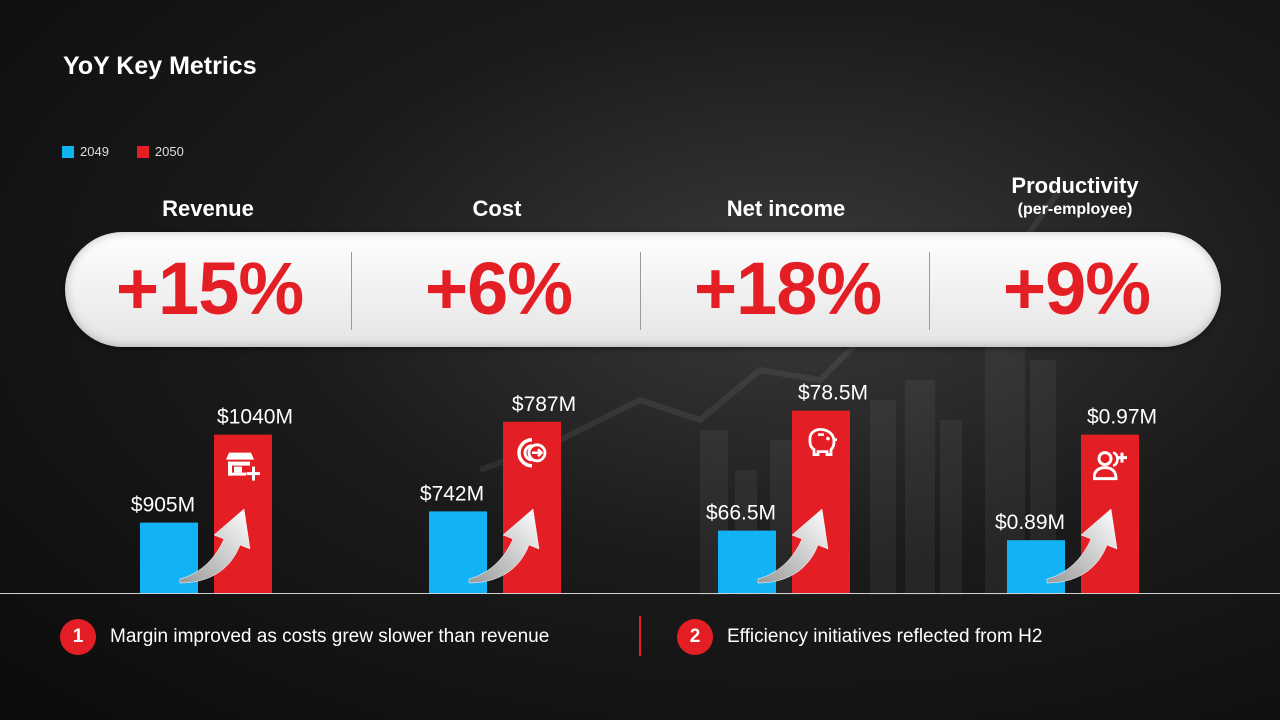 Image resolution: width=1280 pixels, height=720 pixels. What do you see at coordinates (169, 151) in the screenshot?
I see `legend-label-2050: 2050` at bounding box center [169, 151].